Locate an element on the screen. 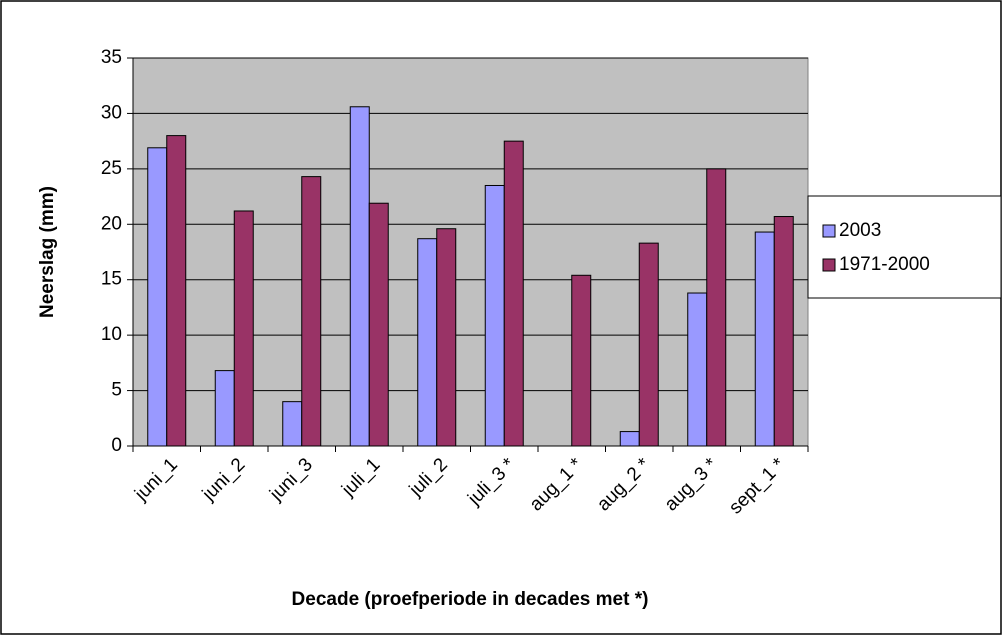  y-tick-label: 35 is located at coordinates (111, 57).